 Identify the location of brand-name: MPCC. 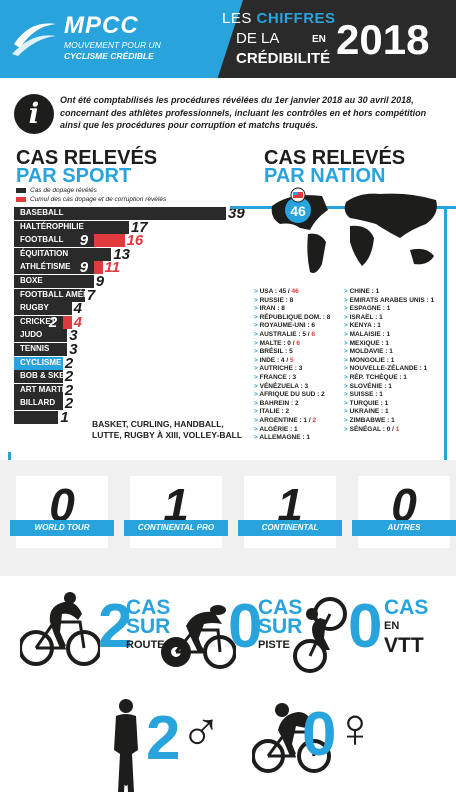
(101, 25).